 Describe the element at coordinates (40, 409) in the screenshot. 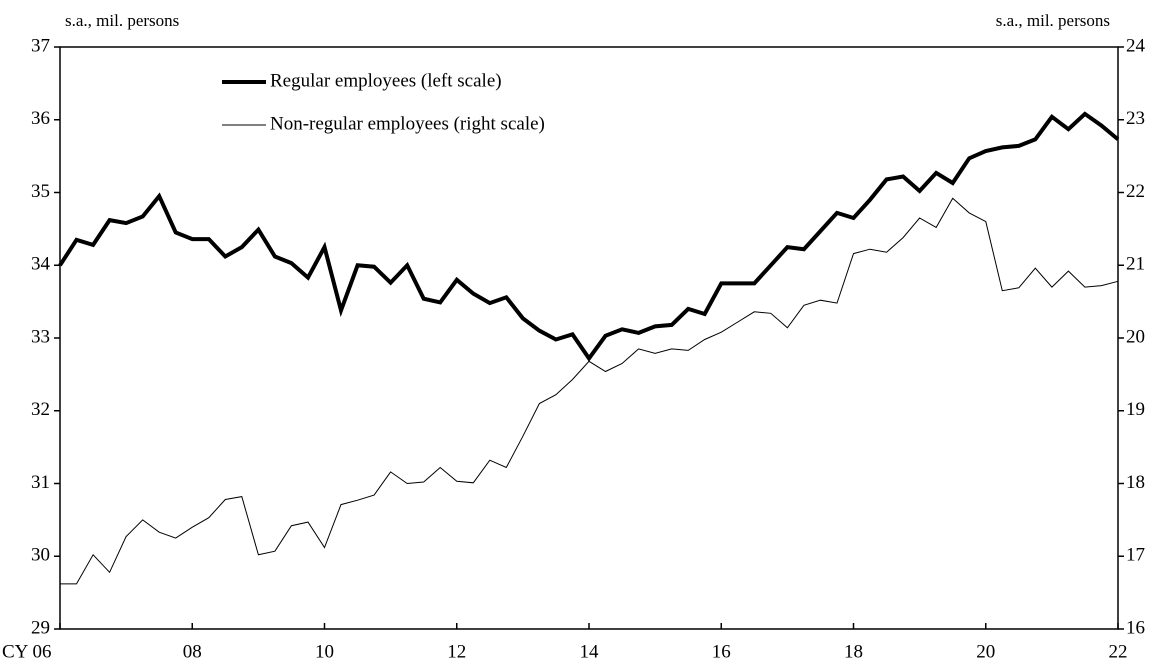

I see `y-tick-label: 32` at that location.